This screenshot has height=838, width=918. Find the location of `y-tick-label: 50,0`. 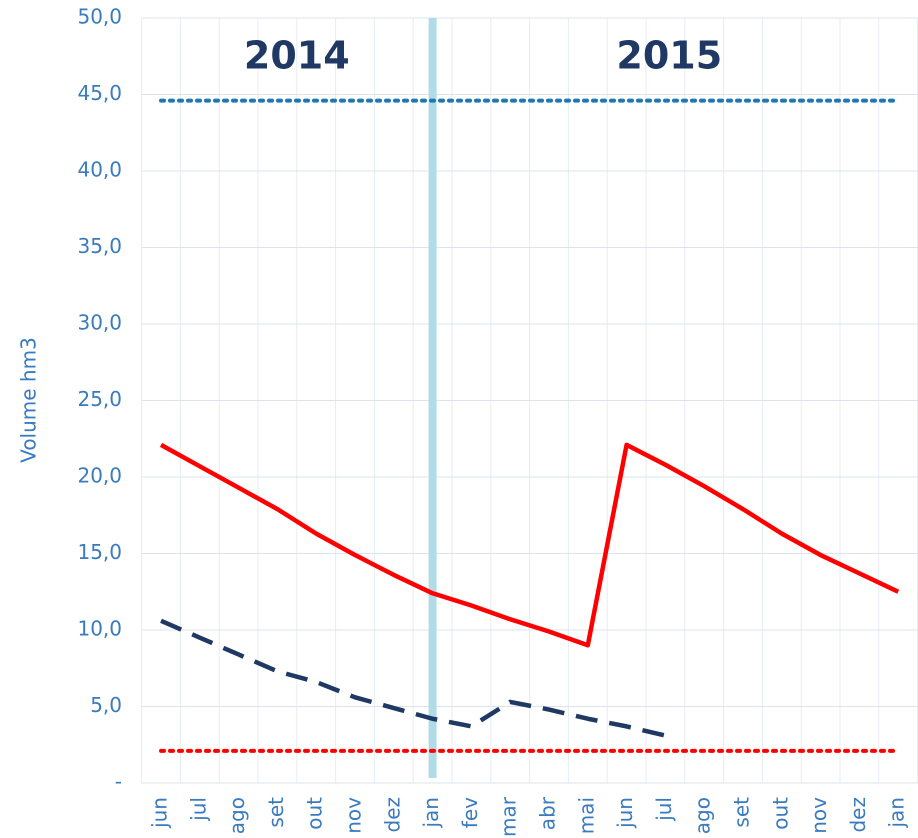

y-tick-label: 50,0 is located at coordinates (99, 17).